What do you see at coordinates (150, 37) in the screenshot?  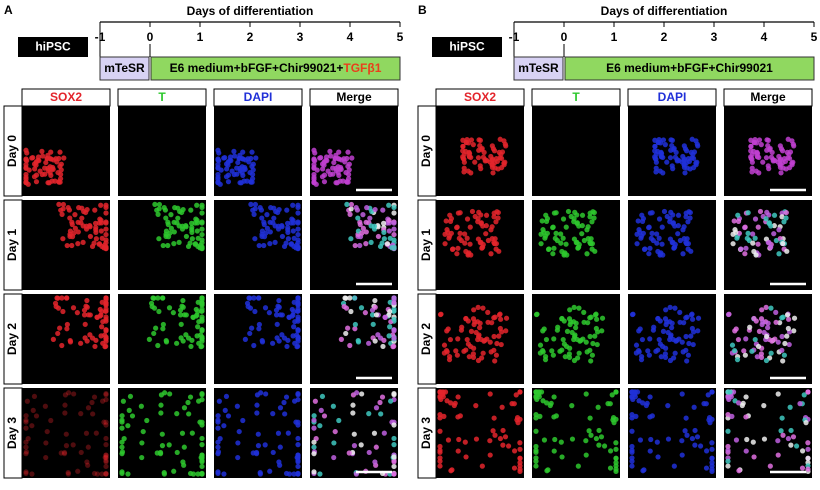 I see `timeline-tick-label: 0` at bounding box center [150, 37].